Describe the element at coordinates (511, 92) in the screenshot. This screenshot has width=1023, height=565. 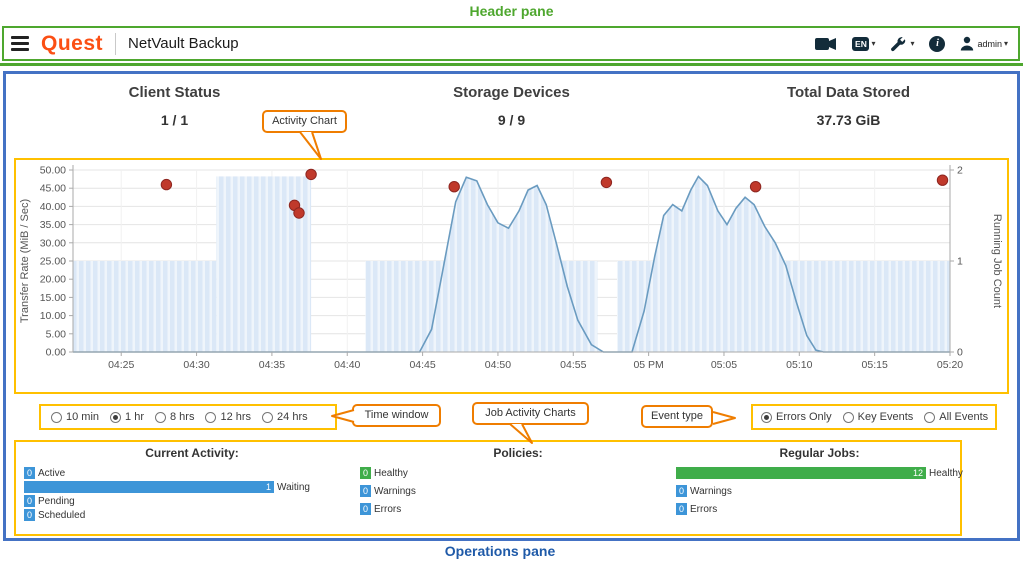
I see `stat-label: Storage Devices` at that location.